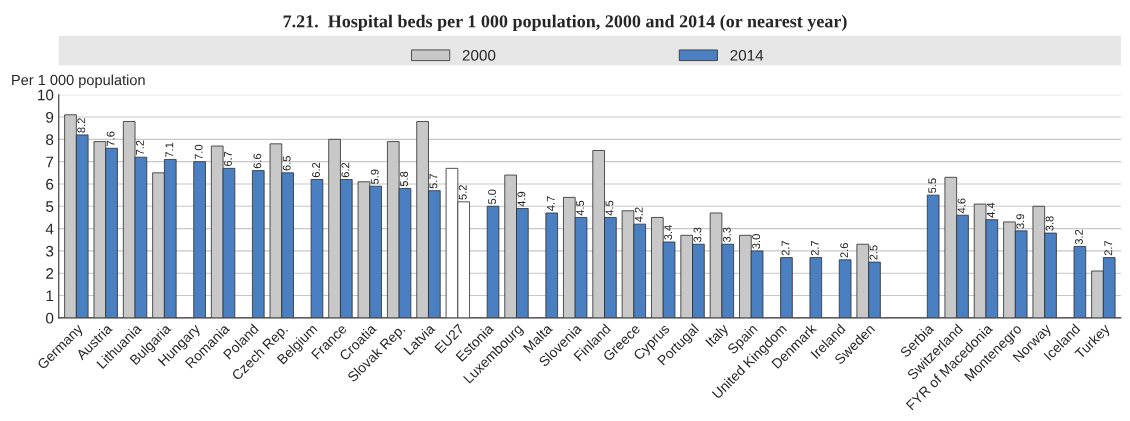  I want to click on y-tick-label: 3, so click(49, 251).